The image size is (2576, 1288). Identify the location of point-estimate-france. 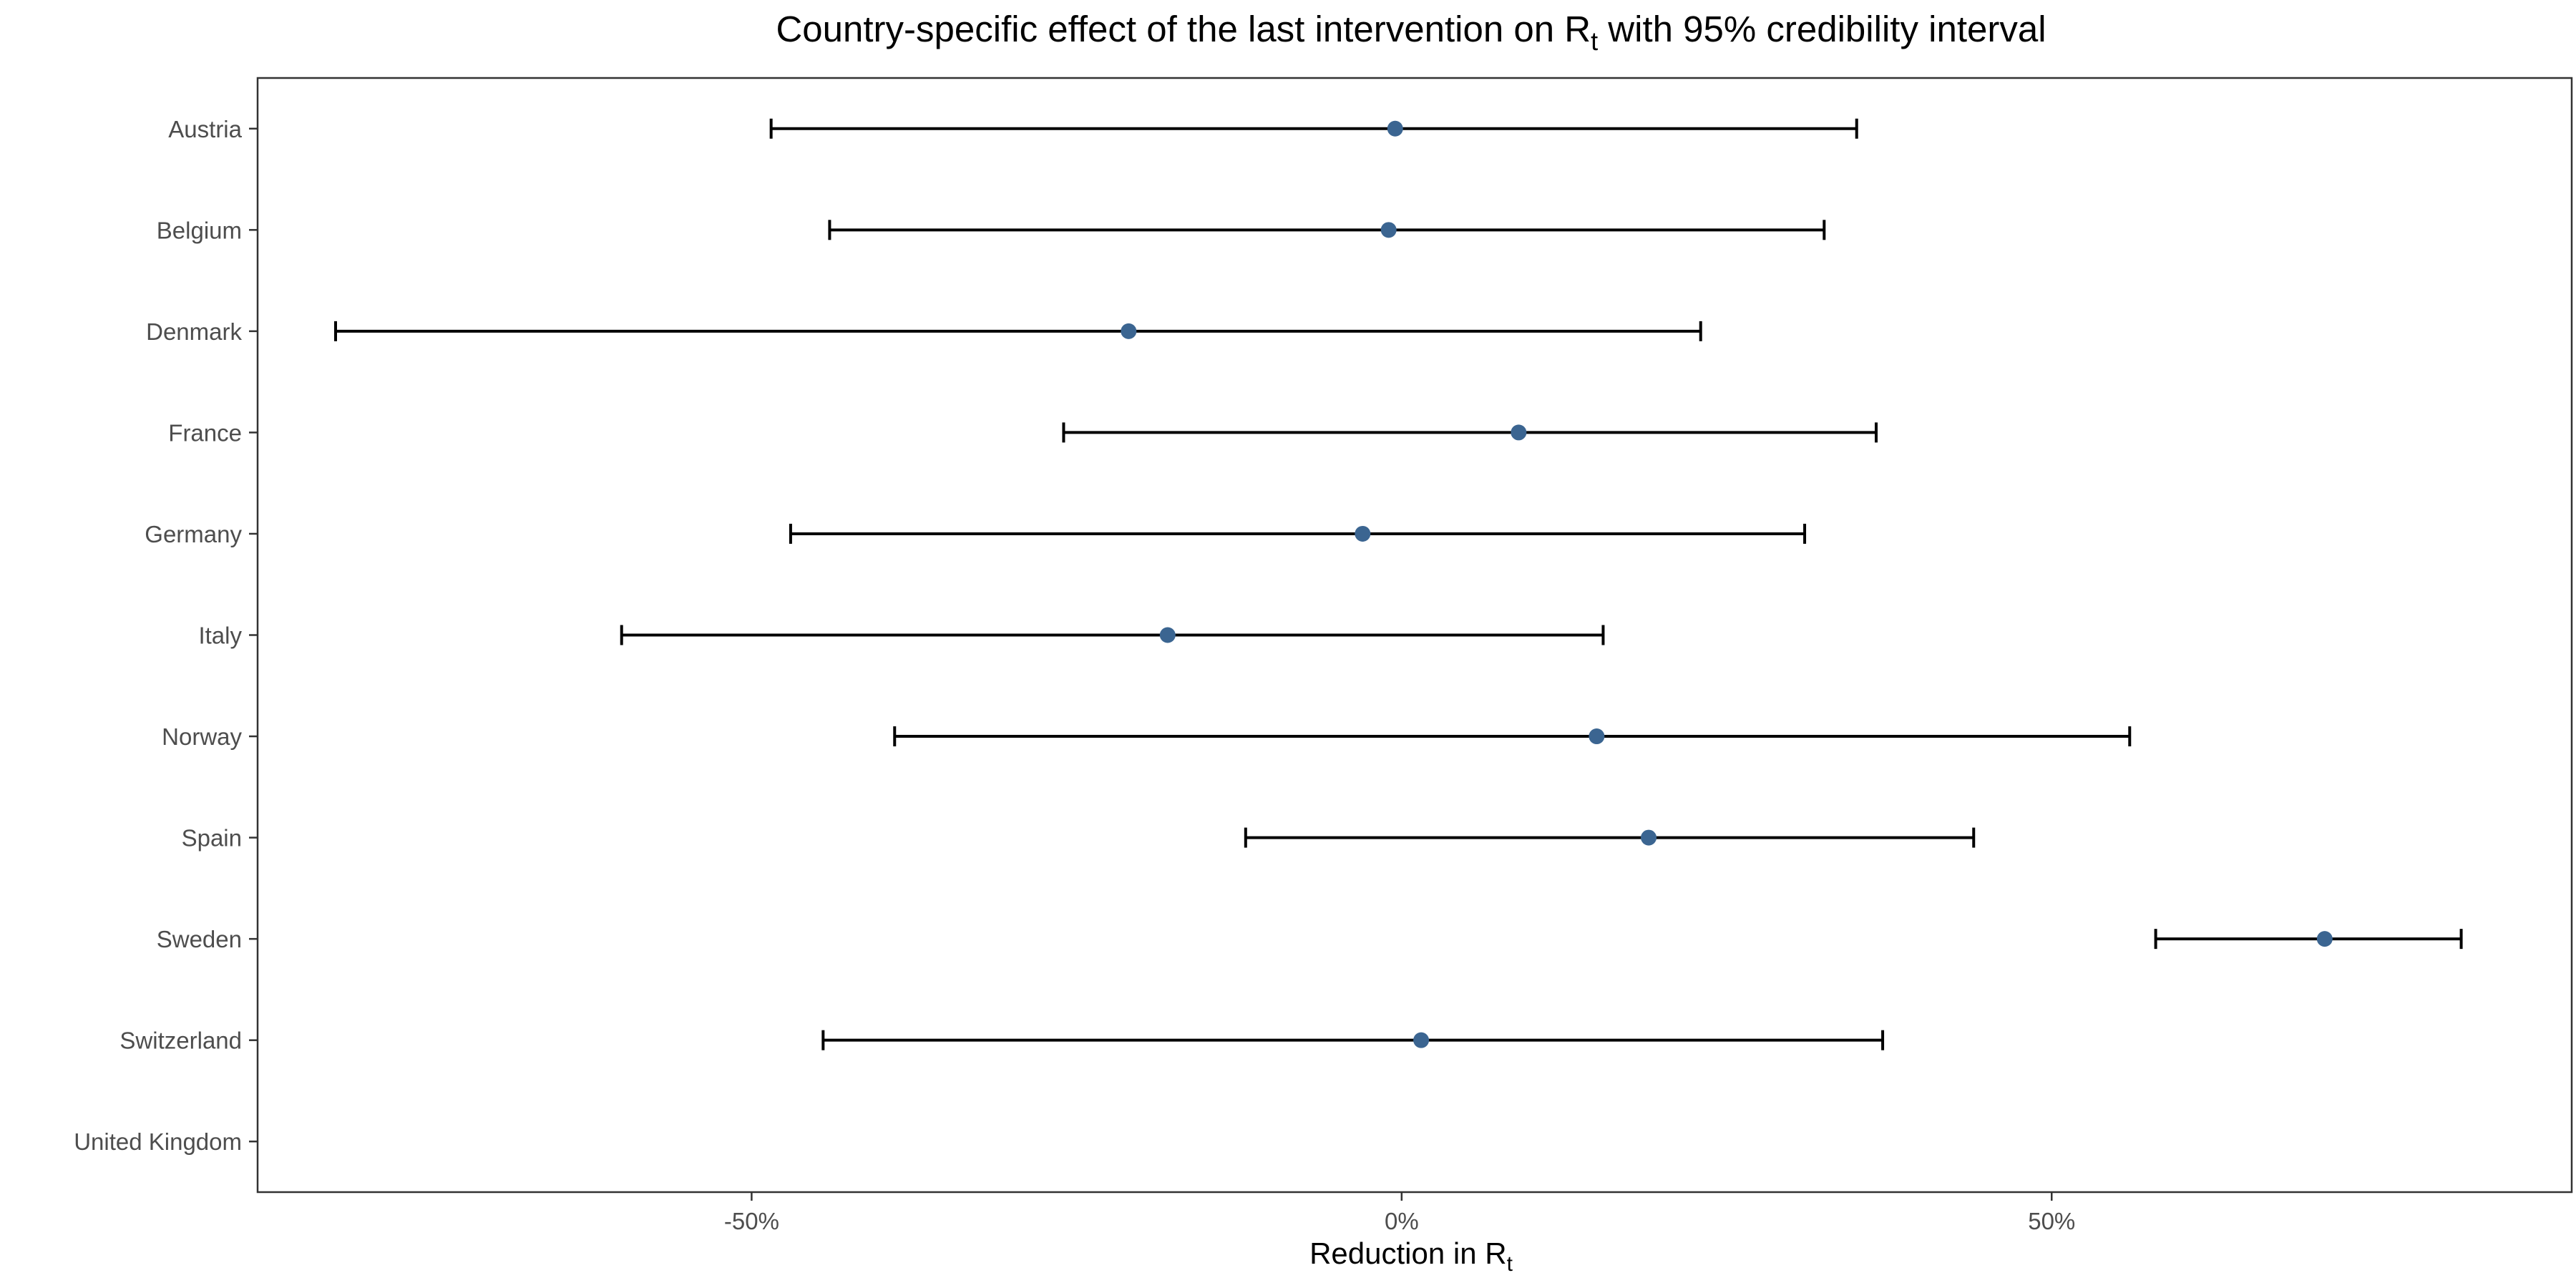
(1519, 432).